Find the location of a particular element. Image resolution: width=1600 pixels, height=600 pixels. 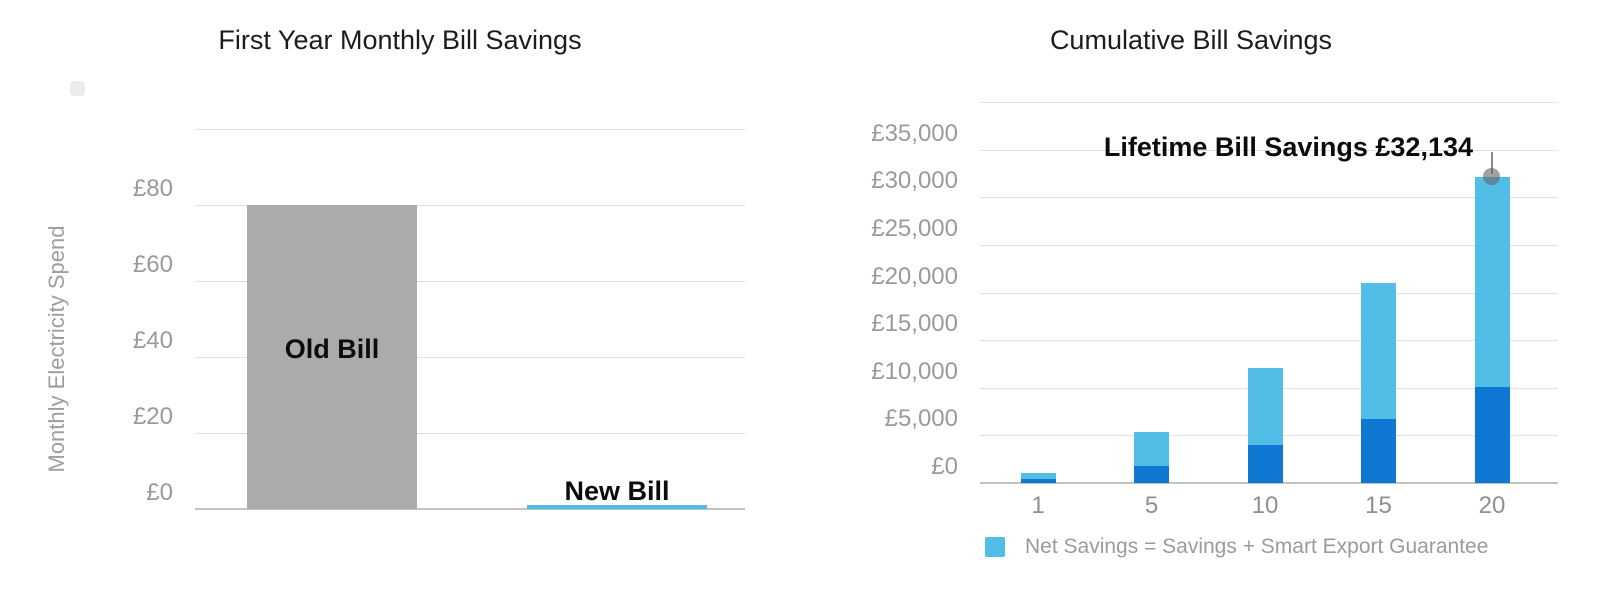

y-tick-label: £40 is located at coordinates (152, 340).